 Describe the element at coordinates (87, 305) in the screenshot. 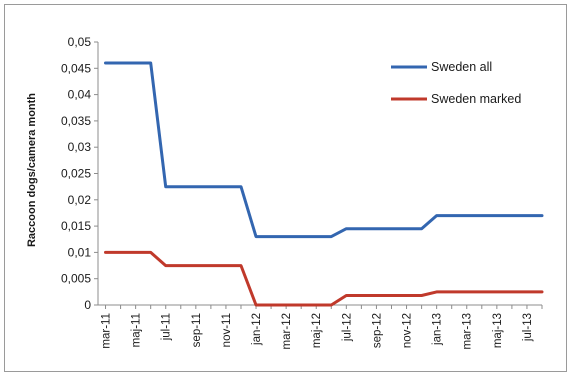

I see `y-tick-label: 0` at that location.